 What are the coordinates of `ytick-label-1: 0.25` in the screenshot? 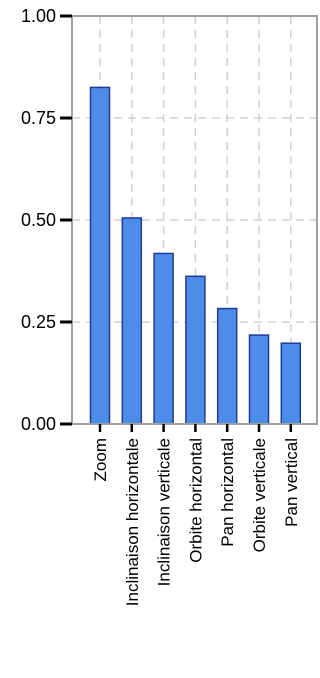 It's located at (38, 322).